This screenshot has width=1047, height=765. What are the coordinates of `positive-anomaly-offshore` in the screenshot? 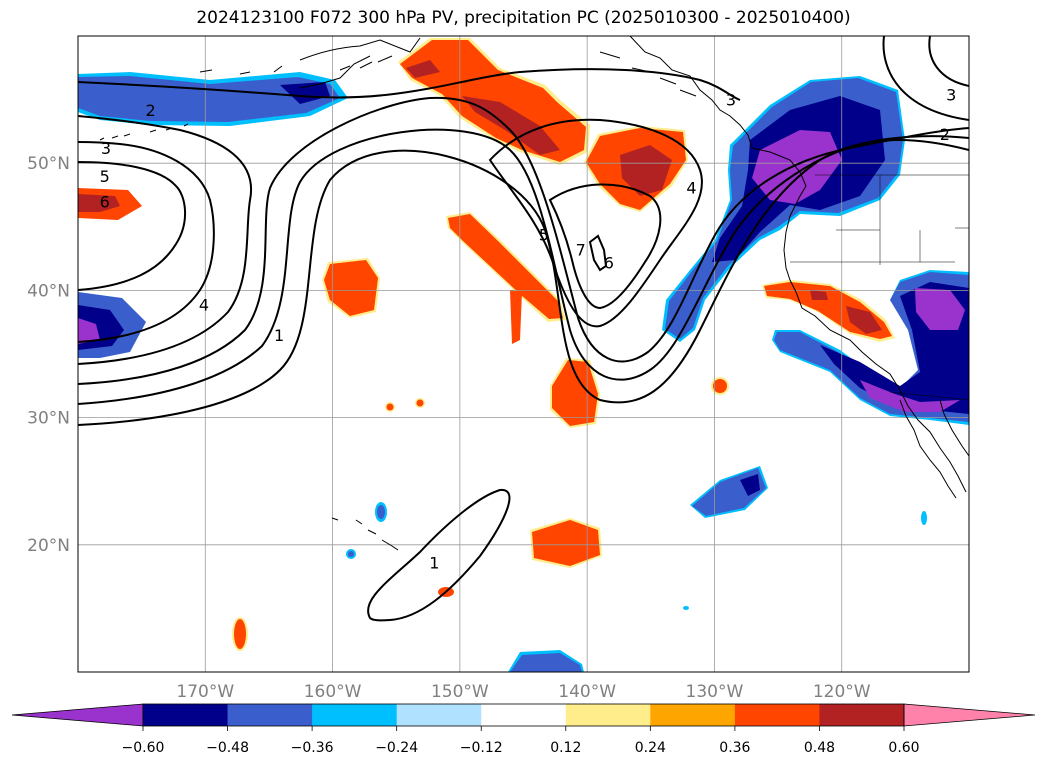 It's located at (636, 169).